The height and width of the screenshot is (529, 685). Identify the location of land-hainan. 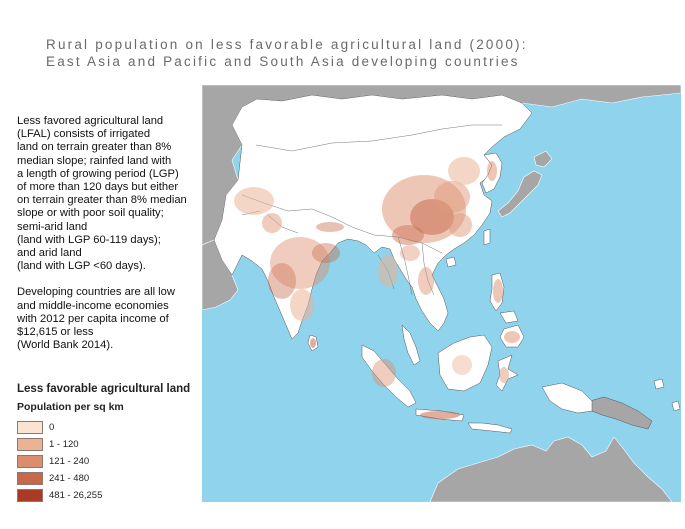
(451, 262).